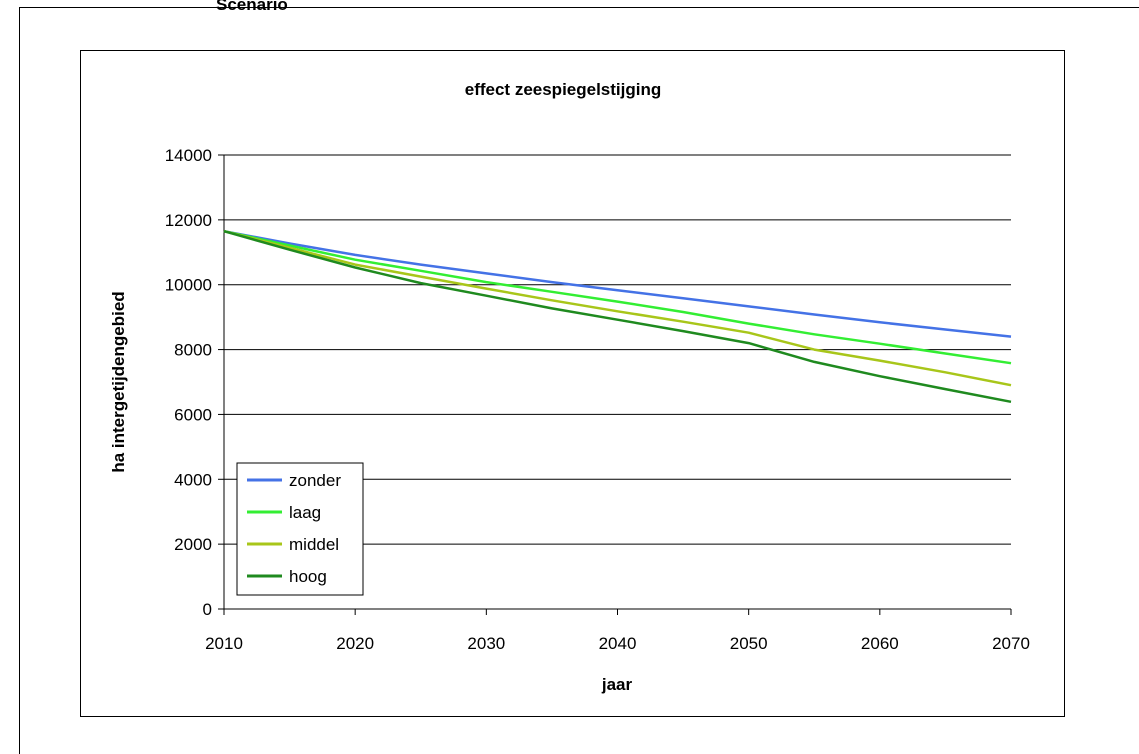  Describe the element at coordinates (618, 643) in the screenshot. I see `x-tick-label: 2040` at that location.